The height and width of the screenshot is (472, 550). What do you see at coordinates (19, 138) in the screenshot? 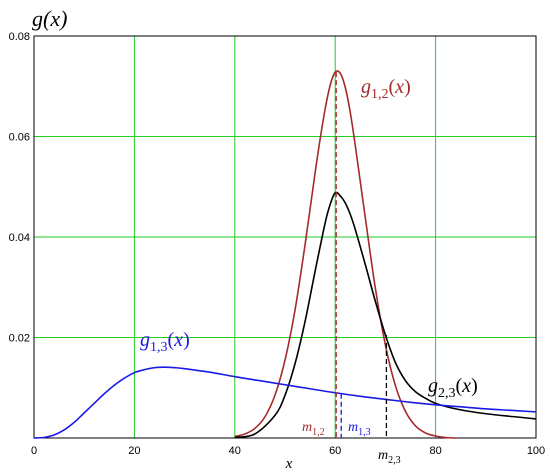
I see `y-tick-label: 0.06` at bounding box center [19, 138].